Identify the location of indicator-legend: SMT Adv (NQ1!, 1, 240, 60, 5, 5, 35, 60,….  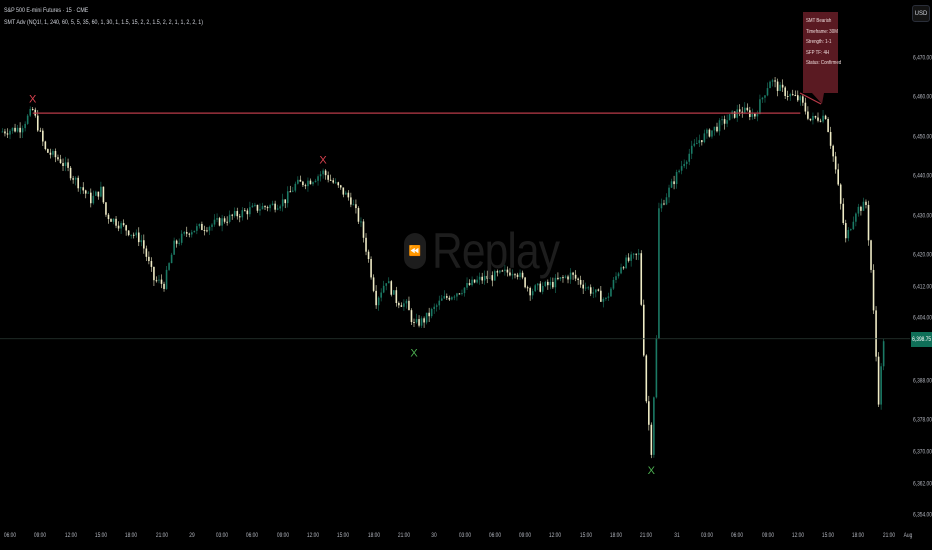
(104, 22).